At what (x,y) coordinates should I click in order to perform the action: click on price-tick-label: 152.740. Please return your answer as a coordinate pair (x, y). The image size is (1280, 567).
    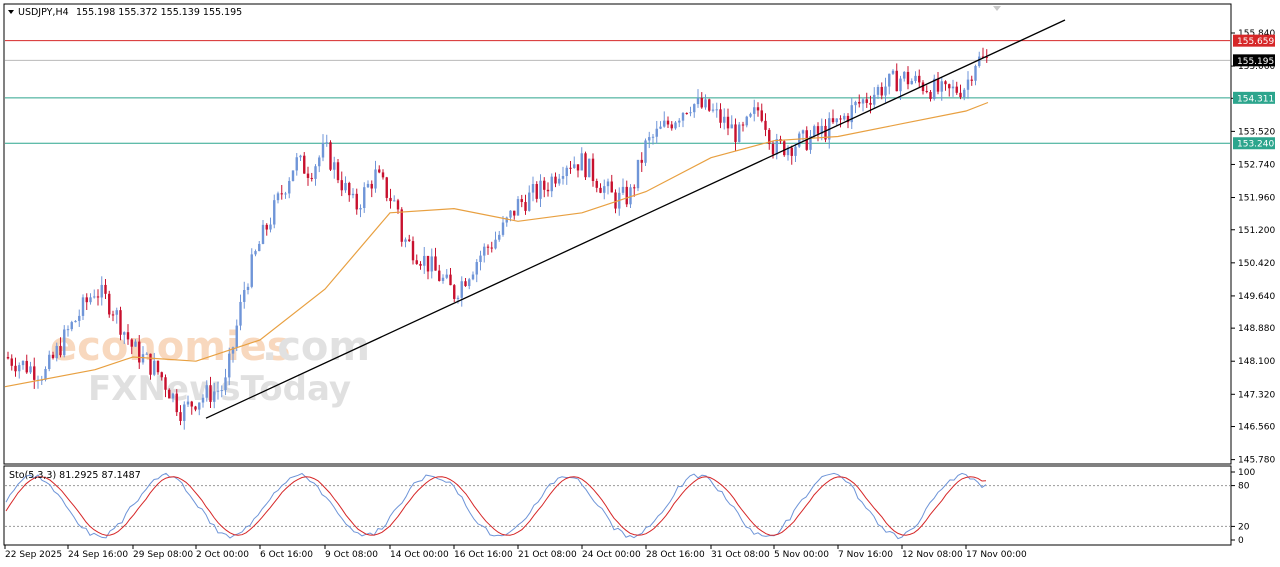
    Looking at the image, I should click on (1256, 165).